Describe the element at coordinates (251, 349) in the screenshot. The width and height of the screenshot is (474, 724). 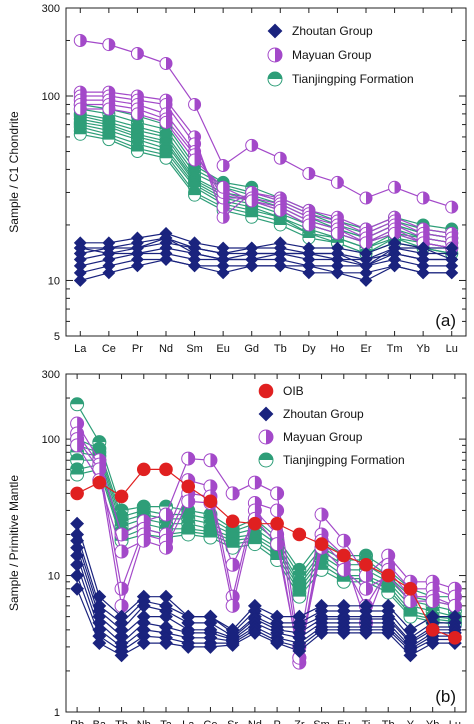
I see `x-tick-label: Gd` at that location.